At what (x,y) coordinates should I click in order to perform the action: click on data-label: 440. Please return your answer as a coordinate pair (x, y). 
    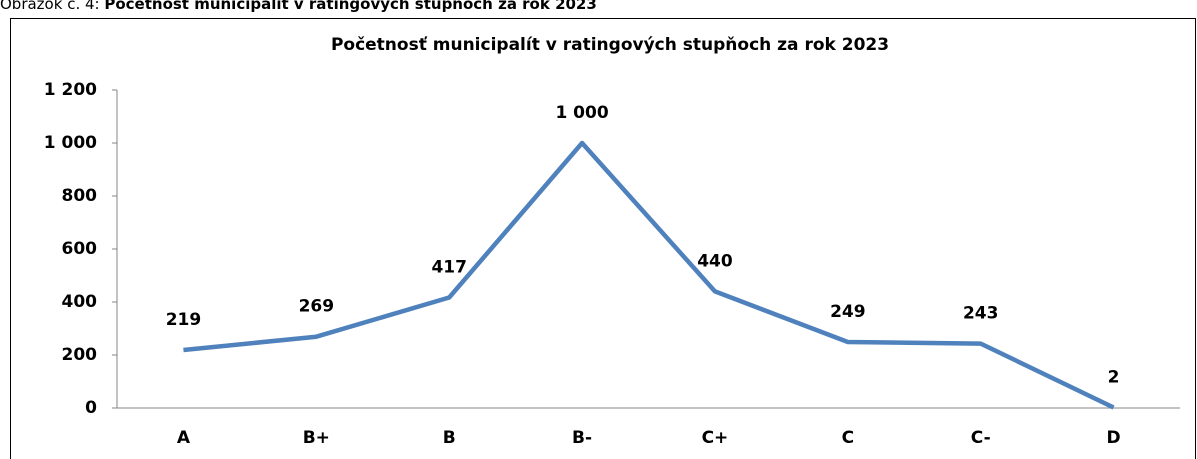
    Looking at the image, I should click on (715, 261).